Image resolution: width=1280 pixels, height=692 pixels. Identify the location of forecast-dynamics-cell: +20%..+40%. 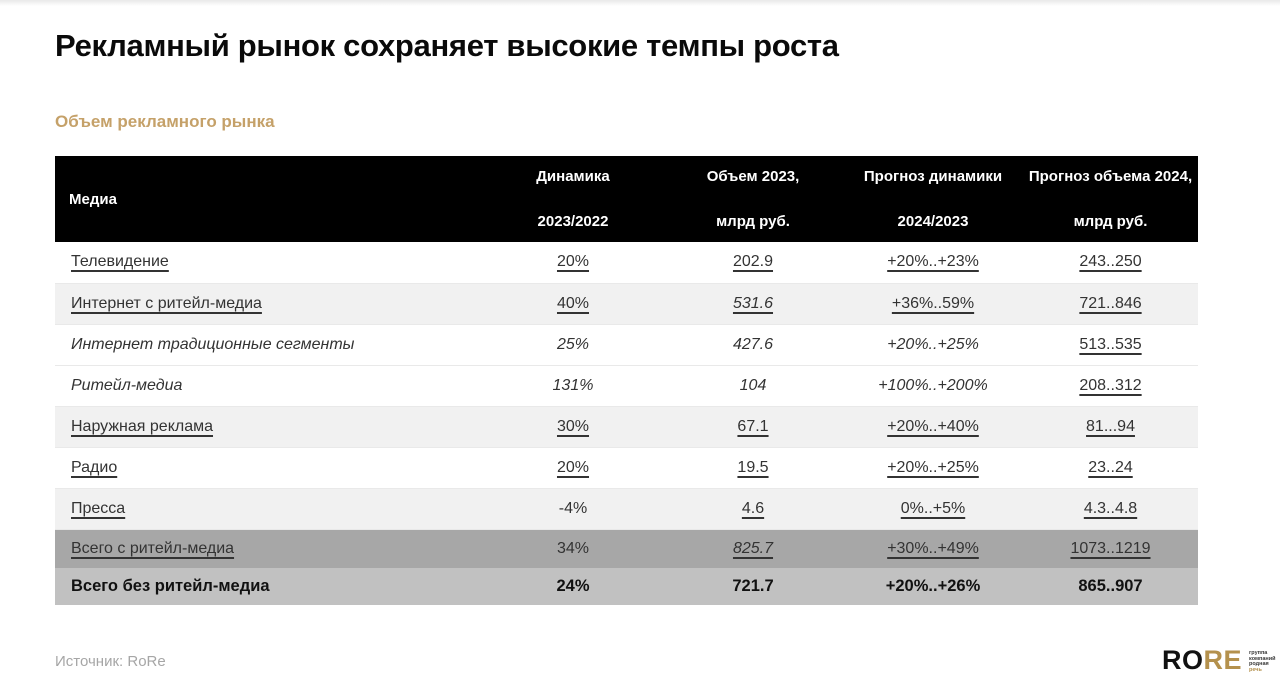
(933, 426).